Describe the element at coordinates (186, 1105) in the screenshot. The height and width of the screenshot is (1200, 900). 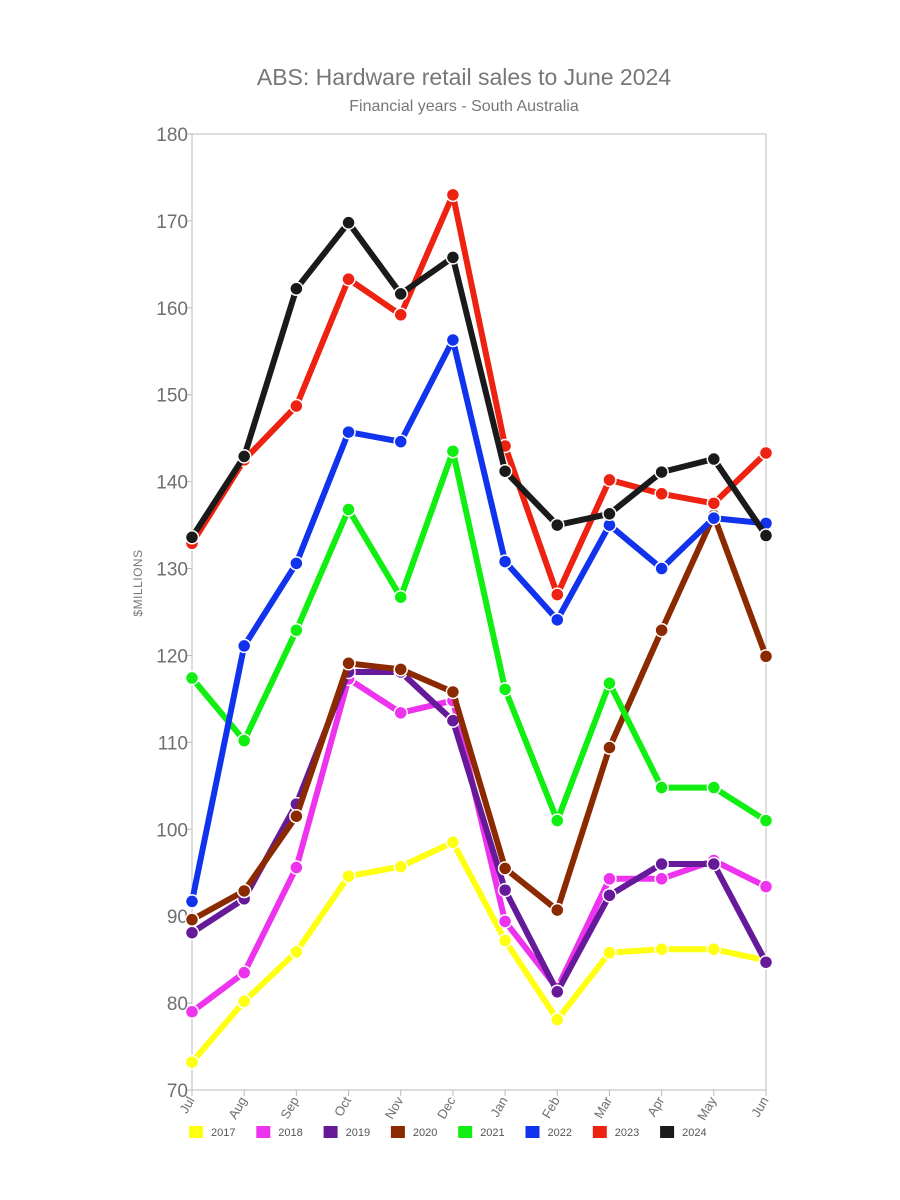
I see `x-tick-label: Jul` at that location.